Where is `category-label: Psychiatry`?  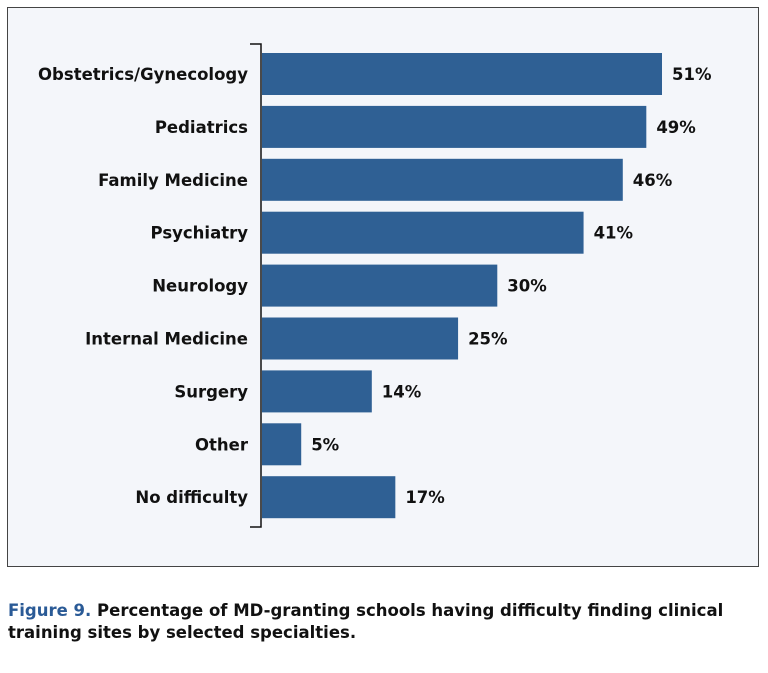
category-label: Psychiatry is located at coordinates (200, 233).